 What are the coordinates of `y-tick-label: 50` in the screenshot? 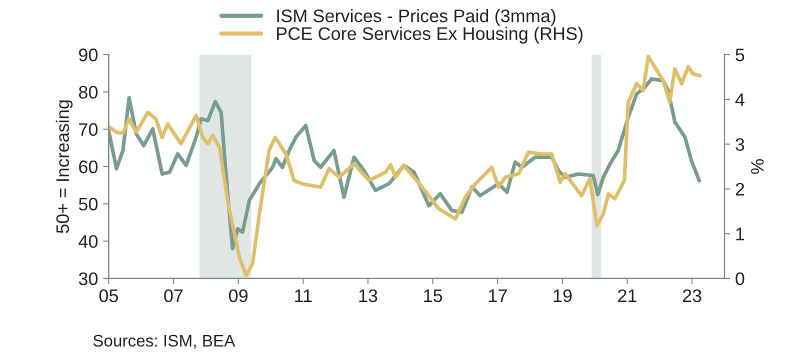 It's located at (88, 204).